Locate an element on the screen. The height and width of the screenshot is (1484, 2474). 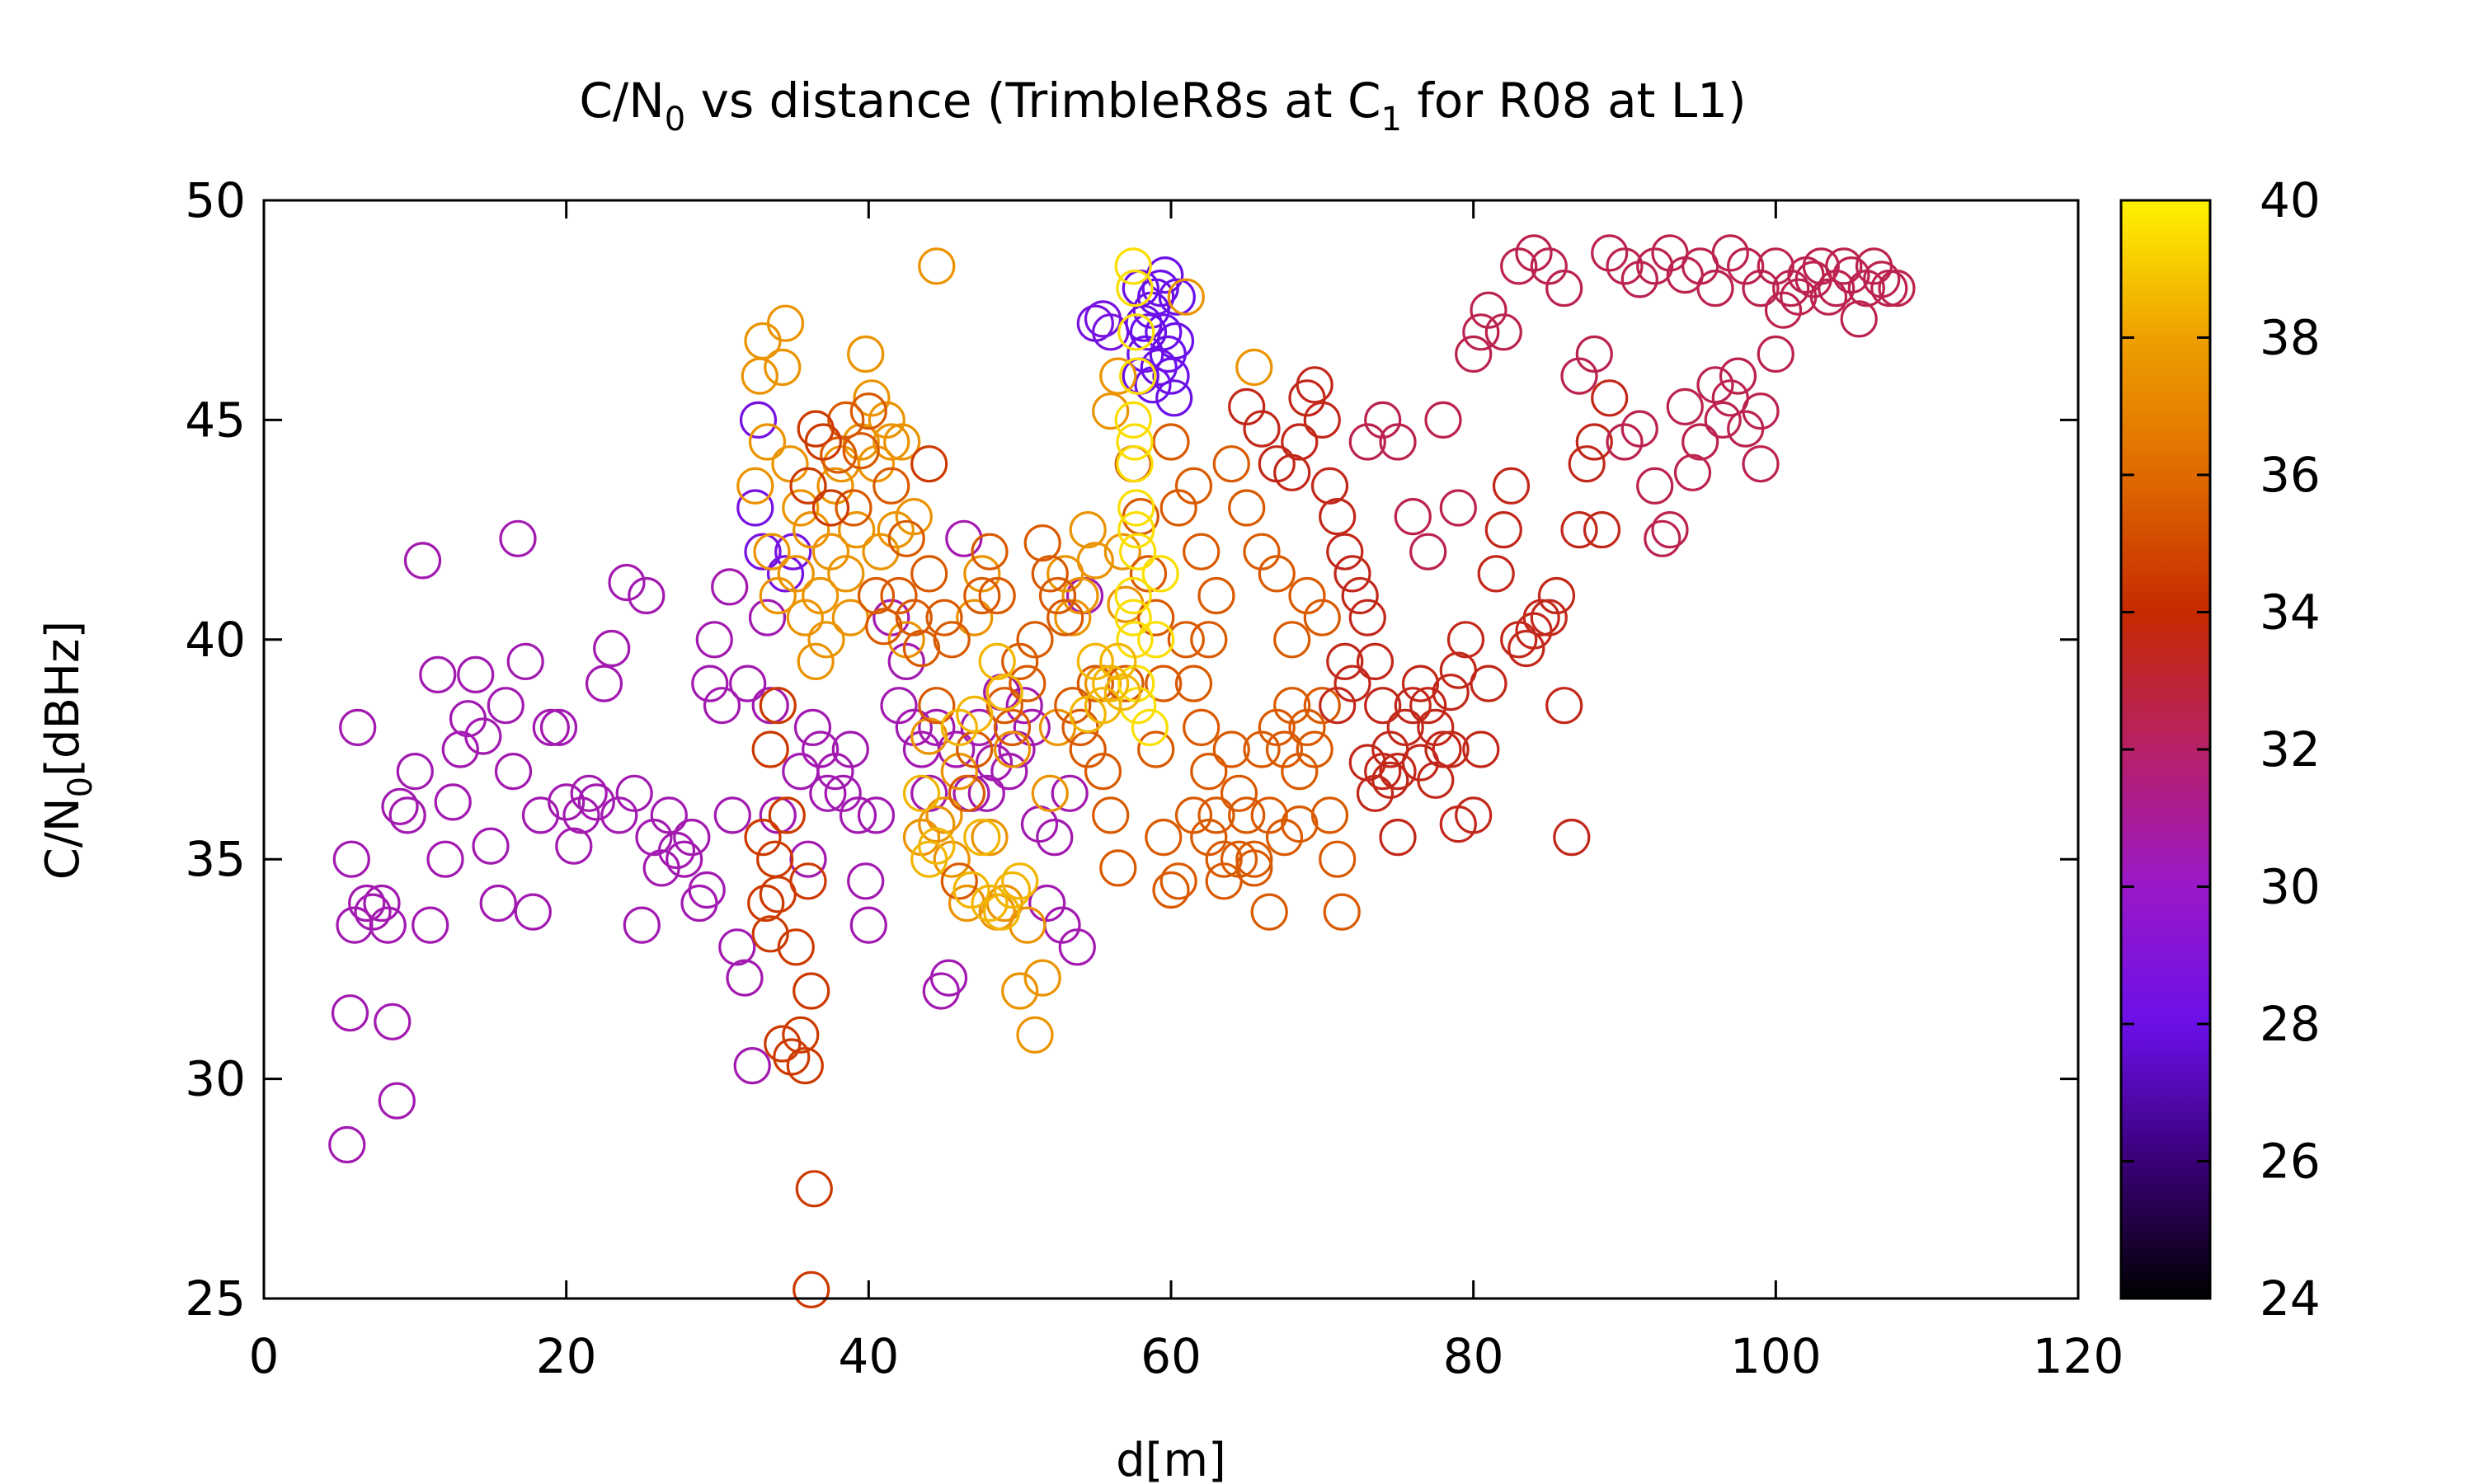
colorbar-tick-label: 24 is located at coordinates (2290, 1298).